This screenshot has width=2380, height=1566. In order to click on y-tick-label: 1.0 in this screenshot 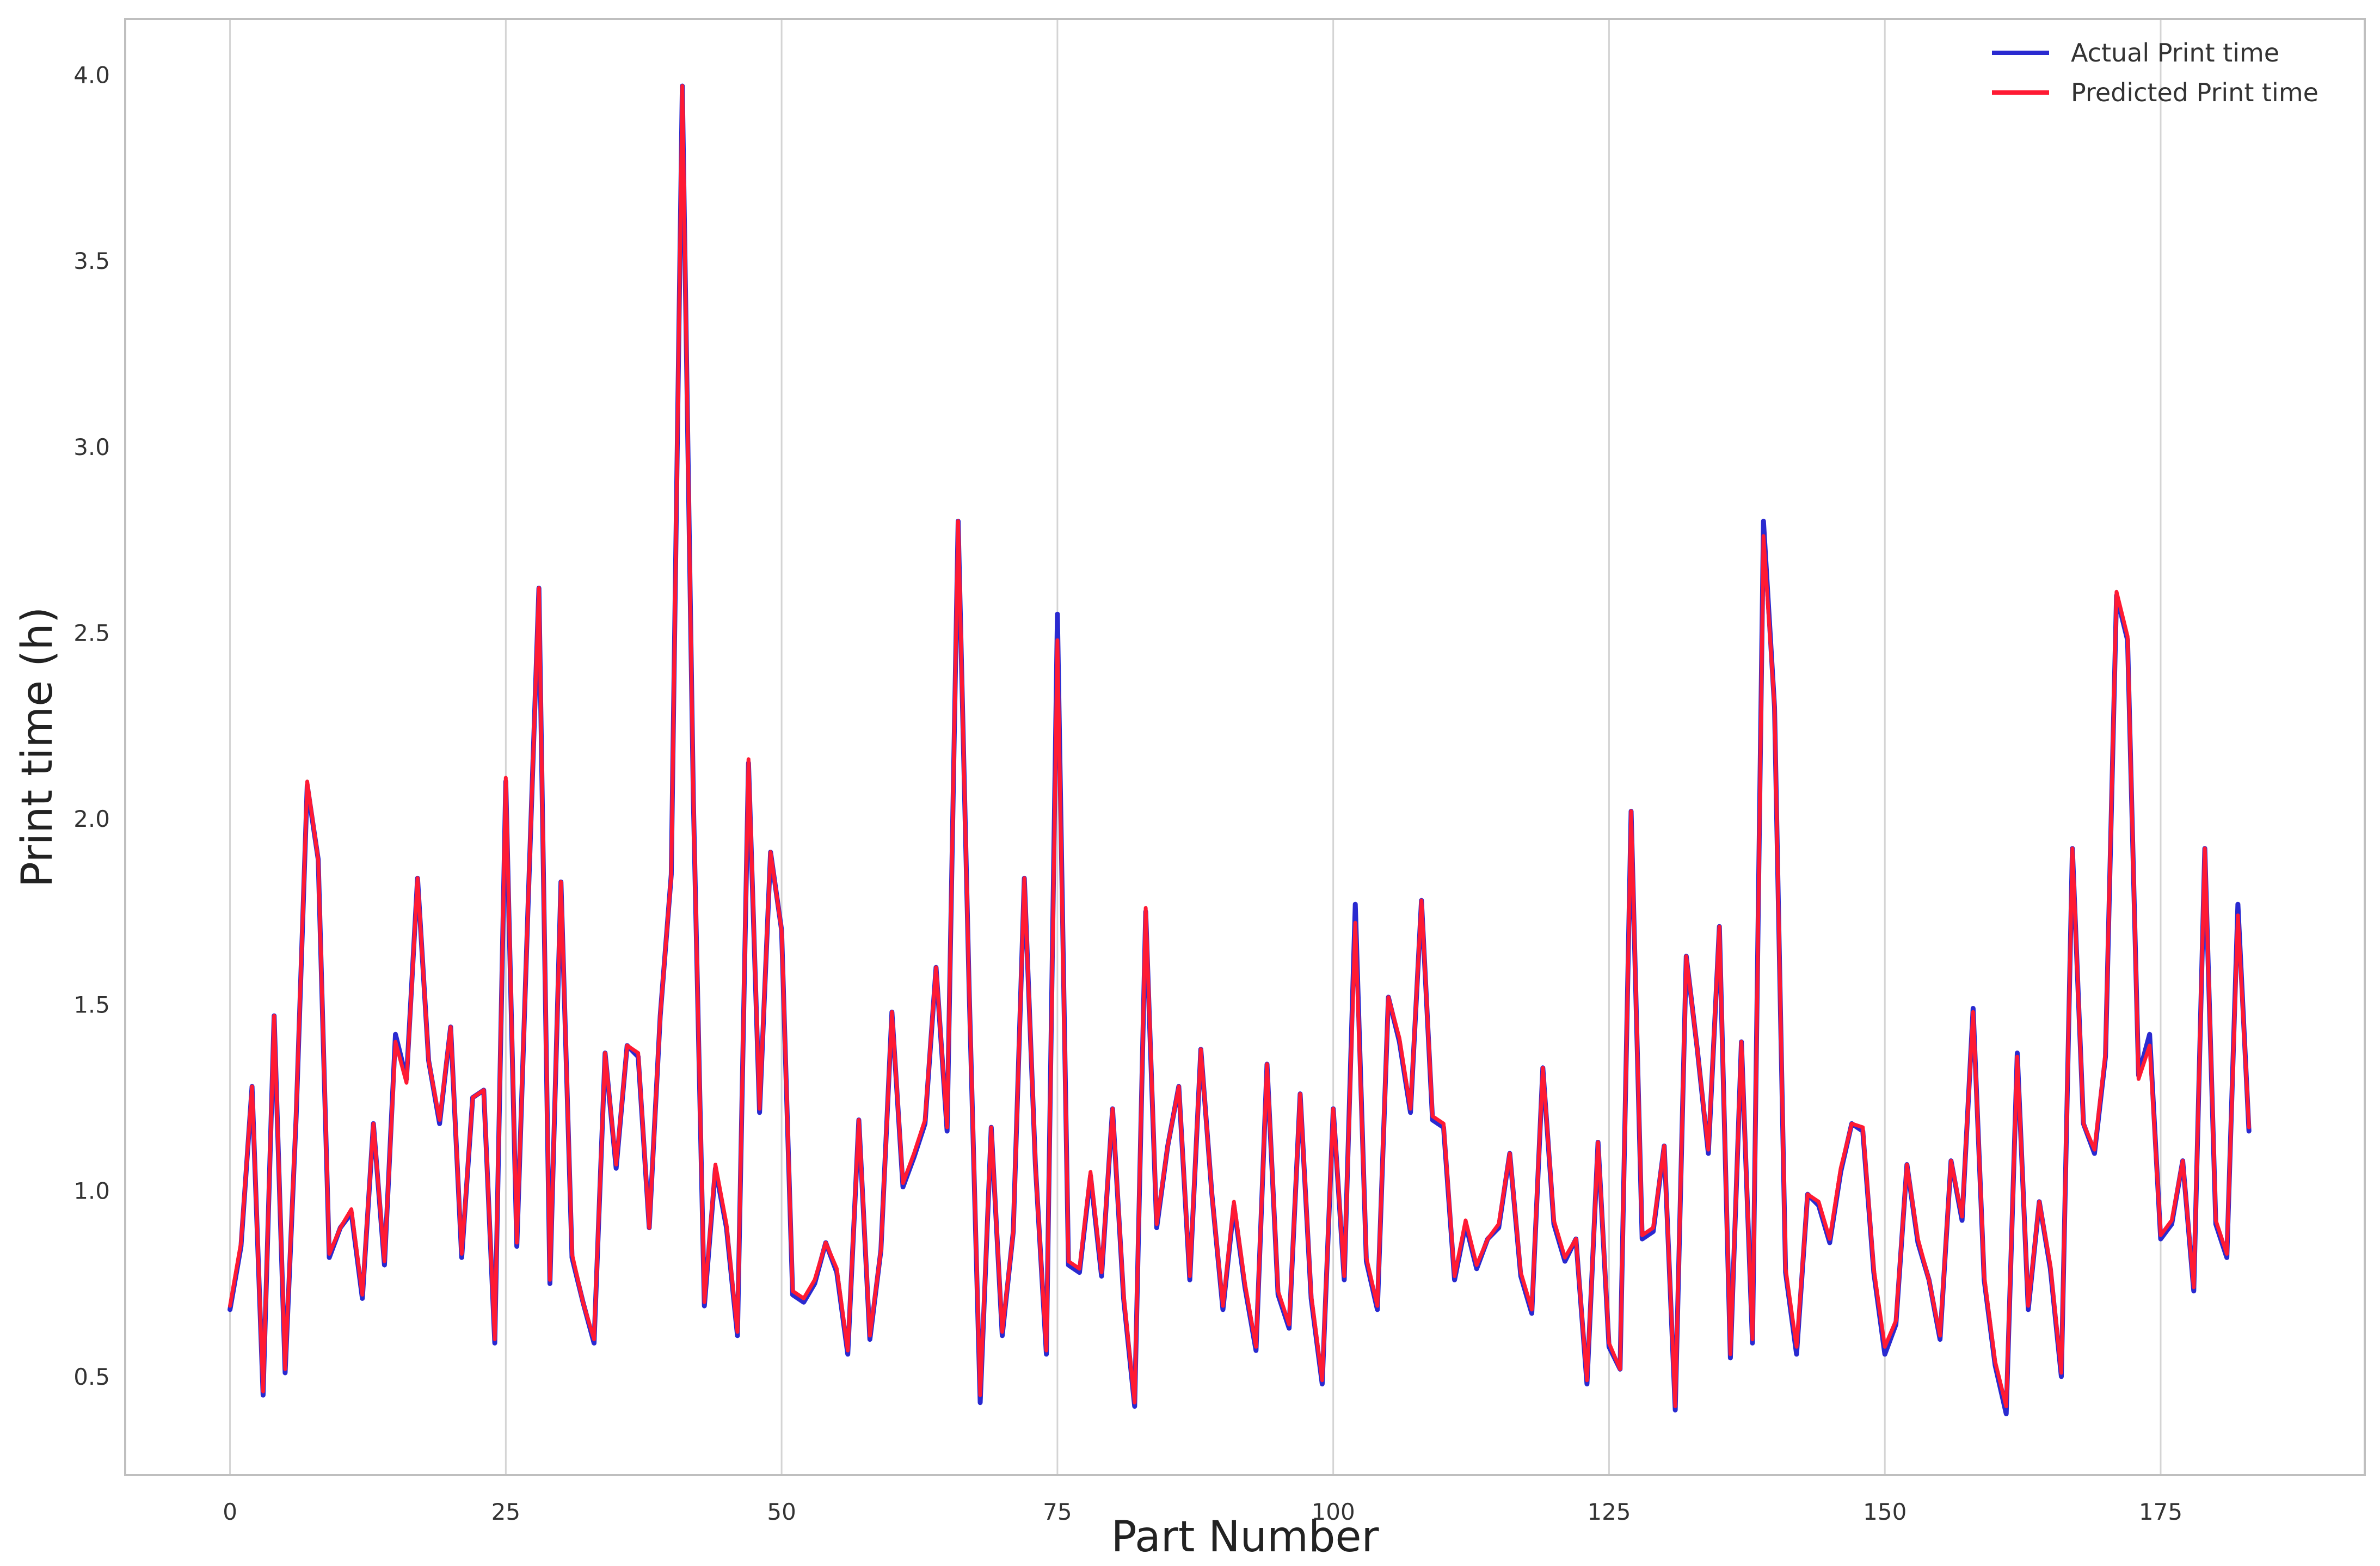, I will do `click(91, 1190)`.